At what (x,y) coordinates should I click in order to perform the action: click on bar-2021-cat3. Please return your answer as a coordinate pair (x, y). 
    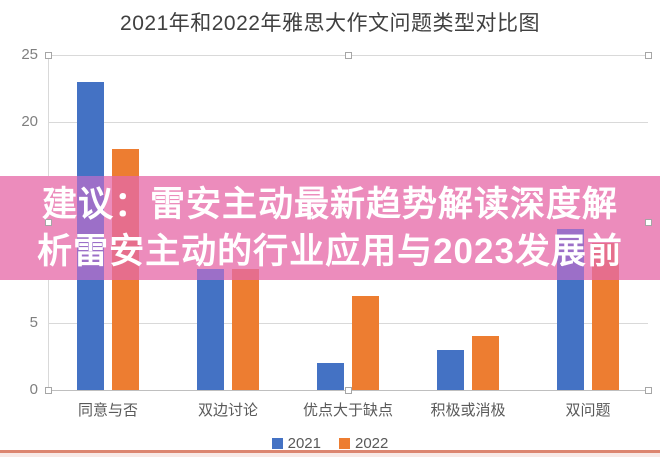
    Looking at the image, I should click on (450, 369).